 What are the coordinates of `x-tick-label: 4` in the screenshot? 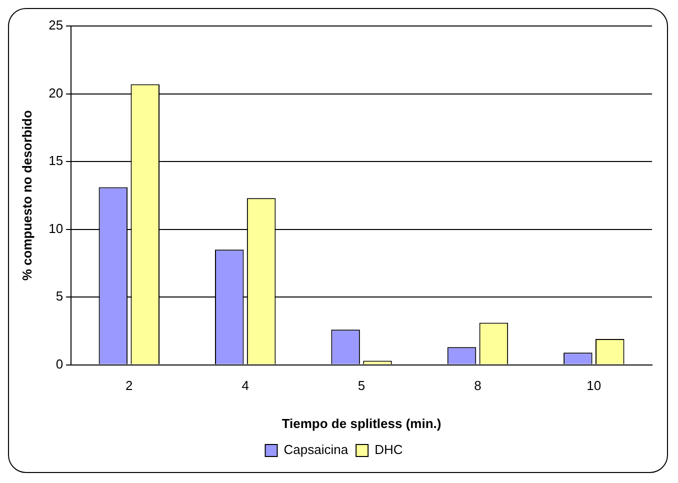 It's located at (245, 386).